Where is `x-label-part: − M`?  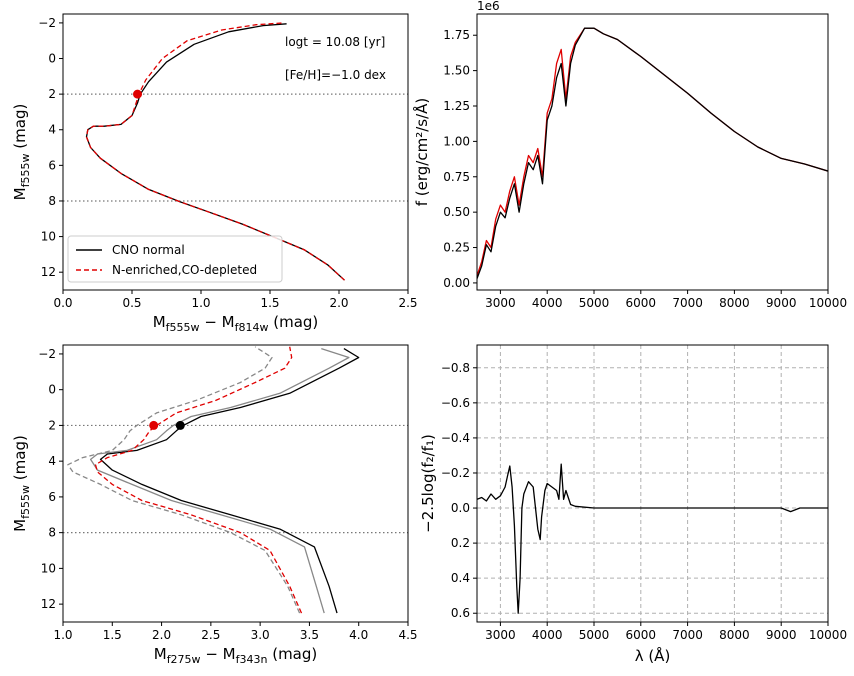
x-label-part: − M is located at coordinates (217, 322).